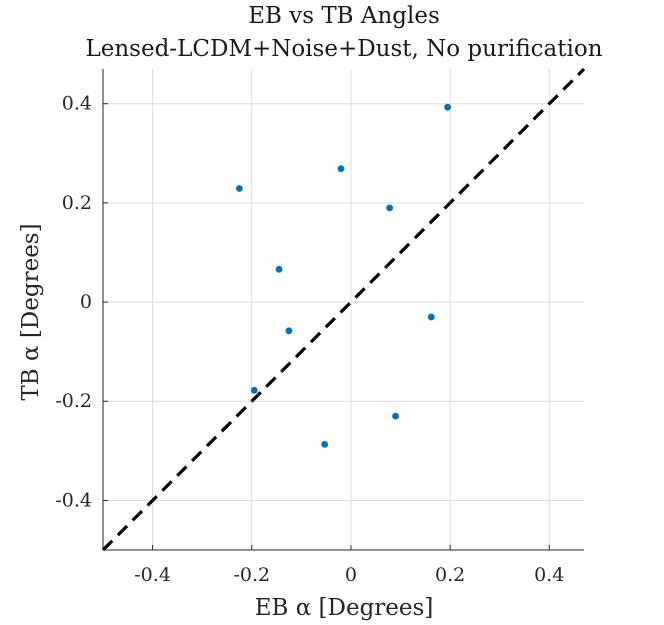 Image resolution: width=664 pixels, height=625 pixels. Describe the element at coordinates (450, 575) in the screenshot. I see `x-tick-label: 0.2` at that location.